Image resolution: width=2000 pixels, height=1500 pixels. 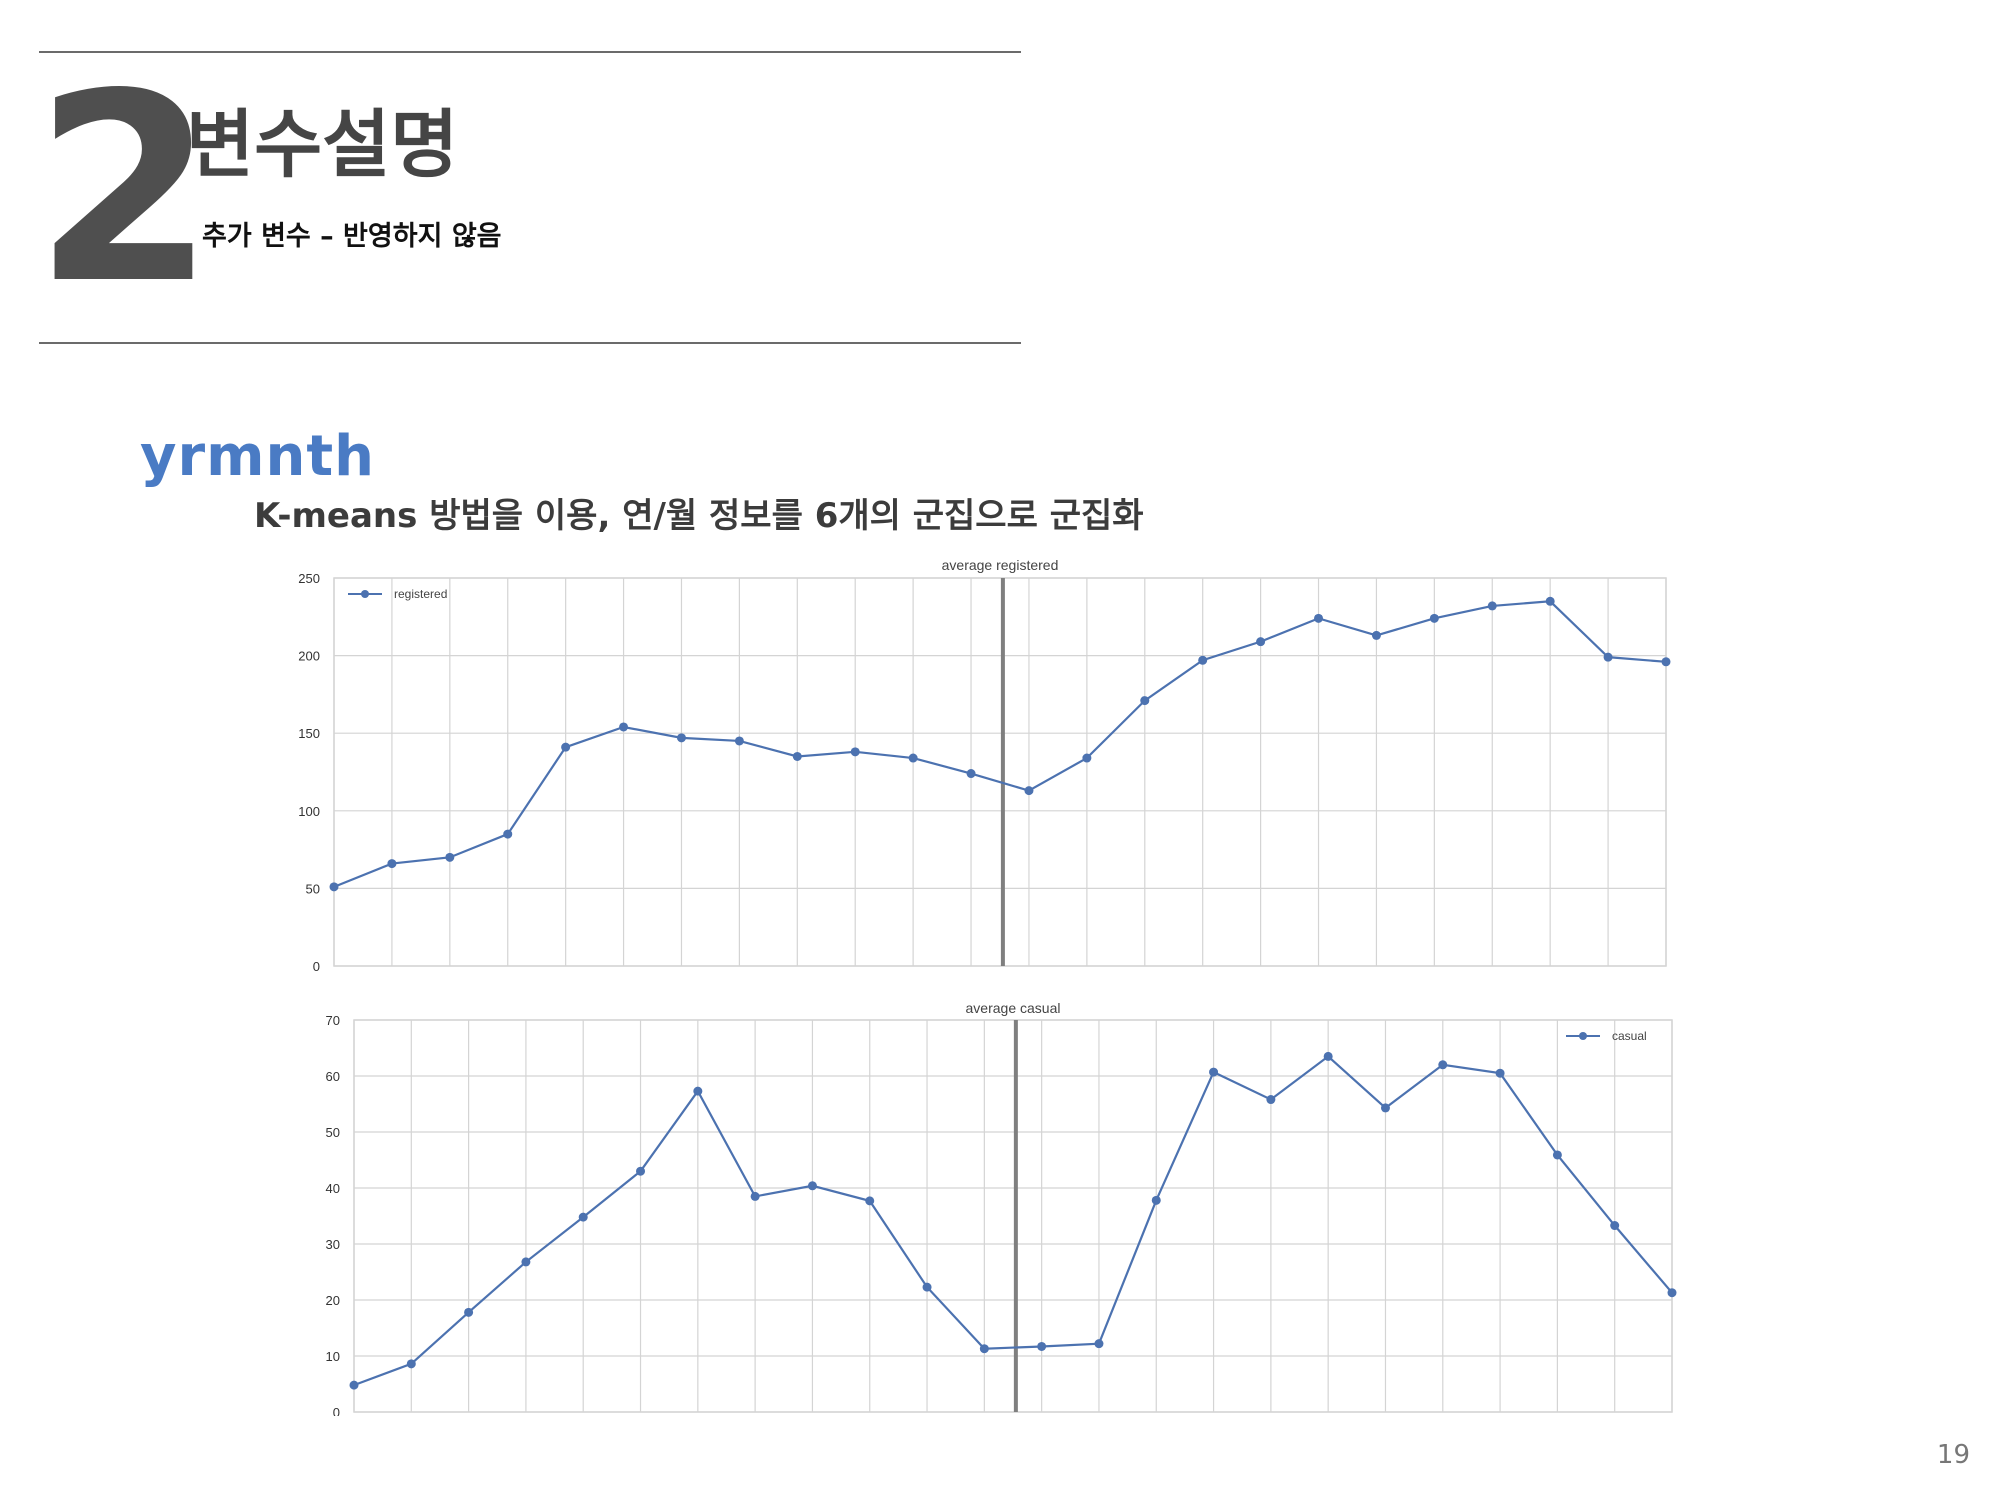 What do you see at coordinates (1013, 1220) in the screenshot?
I see `casual-series-line` at bounding box center [1013, 1220].